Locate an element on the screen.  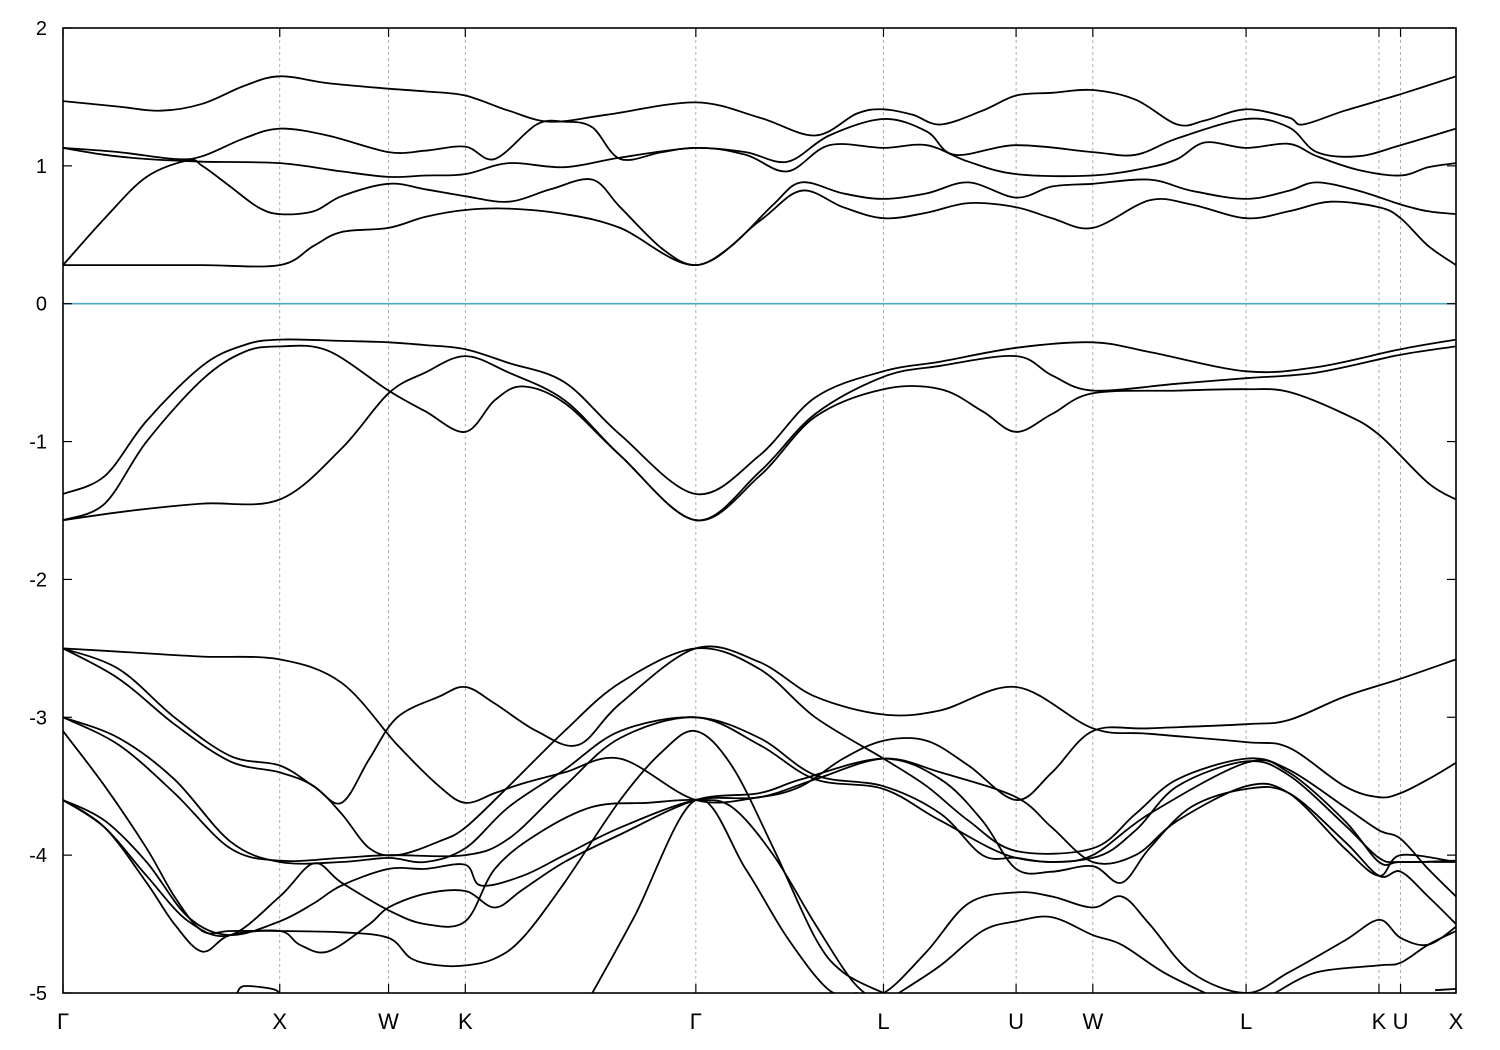
y-tick-label: -5 is located at coordinates (38, 994).